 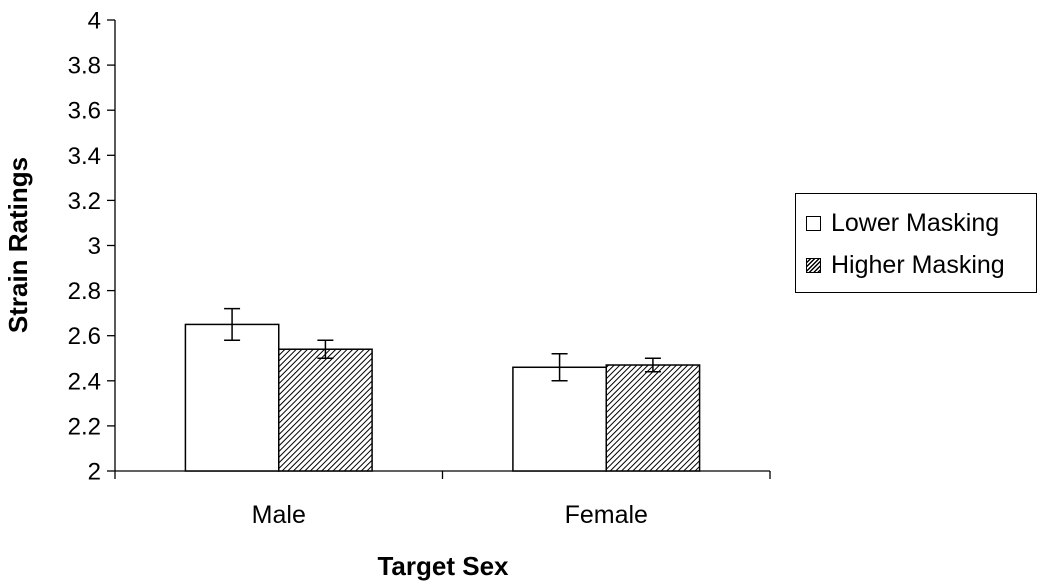 I want to click on y-tick-label: 2, so click(x=94, y=472).